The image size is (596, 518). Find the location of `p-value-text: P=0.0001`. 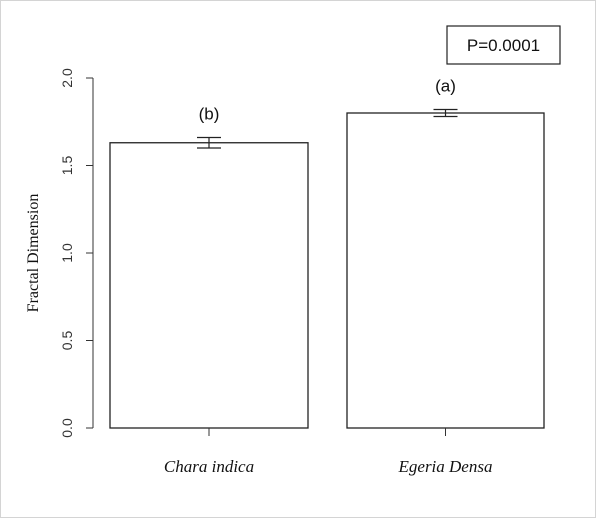

p-value-text: P=0.0001 is located at coordinates (503, 45).